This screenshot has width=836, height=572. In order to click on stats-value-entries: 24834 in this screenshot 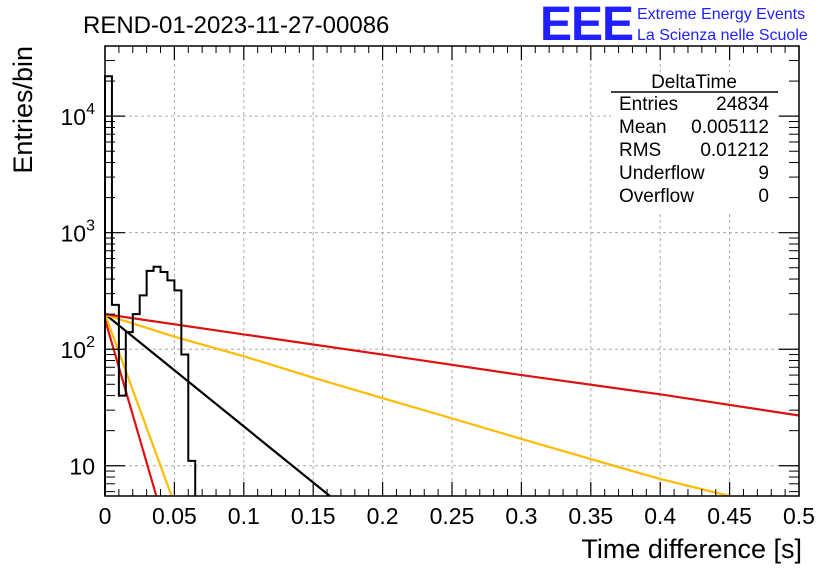, I will do `click(742, 104)`.